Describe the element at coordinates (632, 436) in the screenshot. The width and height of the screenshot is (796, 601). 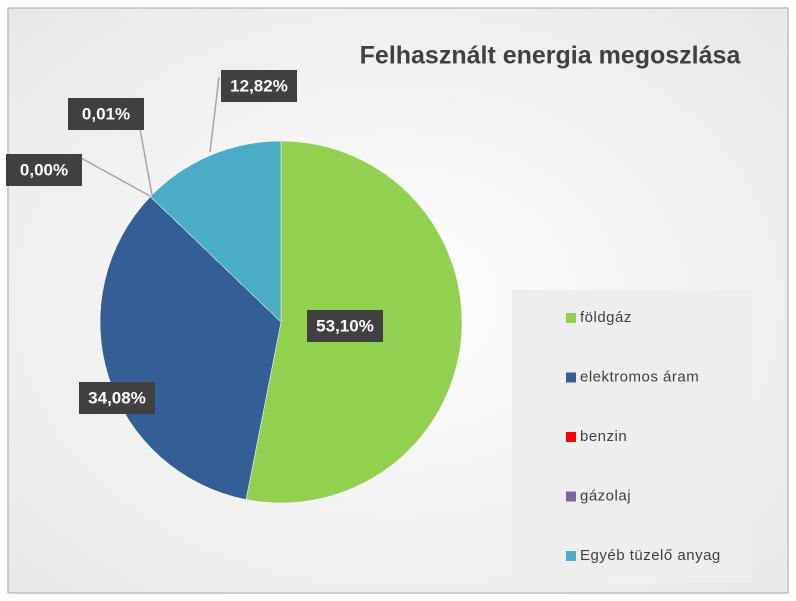
I see `legend-box` at that location.